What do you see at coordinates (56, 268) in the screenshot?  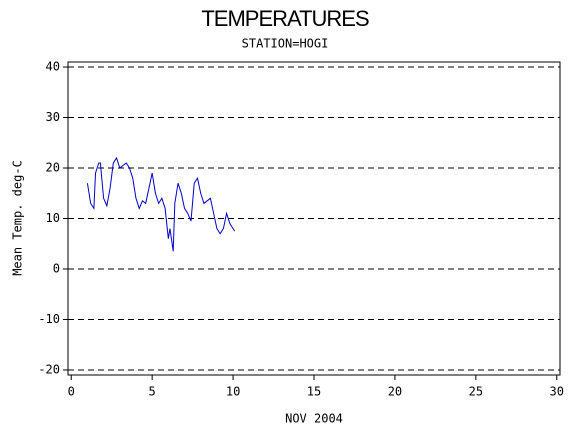 I see `y-tick-label: 0` at bounding box center [56, 268].